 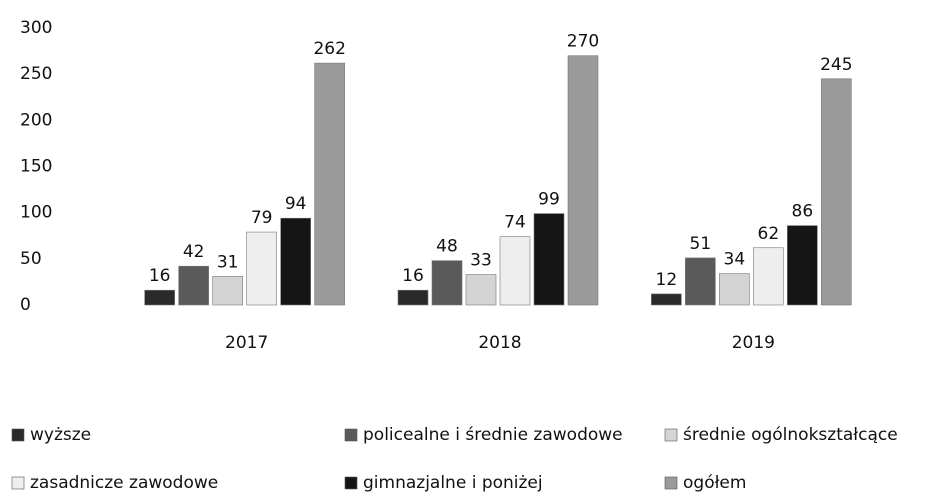 I want to click on data-label: 31, so click(x=228, y=262).